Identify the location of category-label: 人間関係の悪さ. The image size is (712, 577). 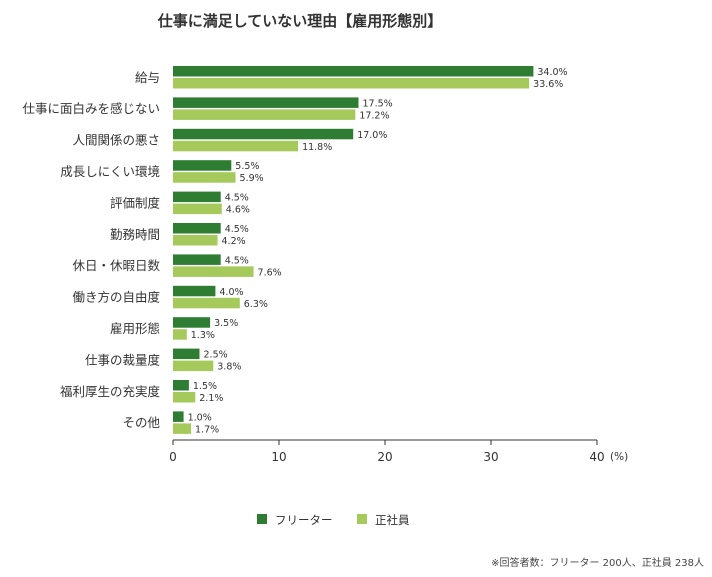
(116, 140).